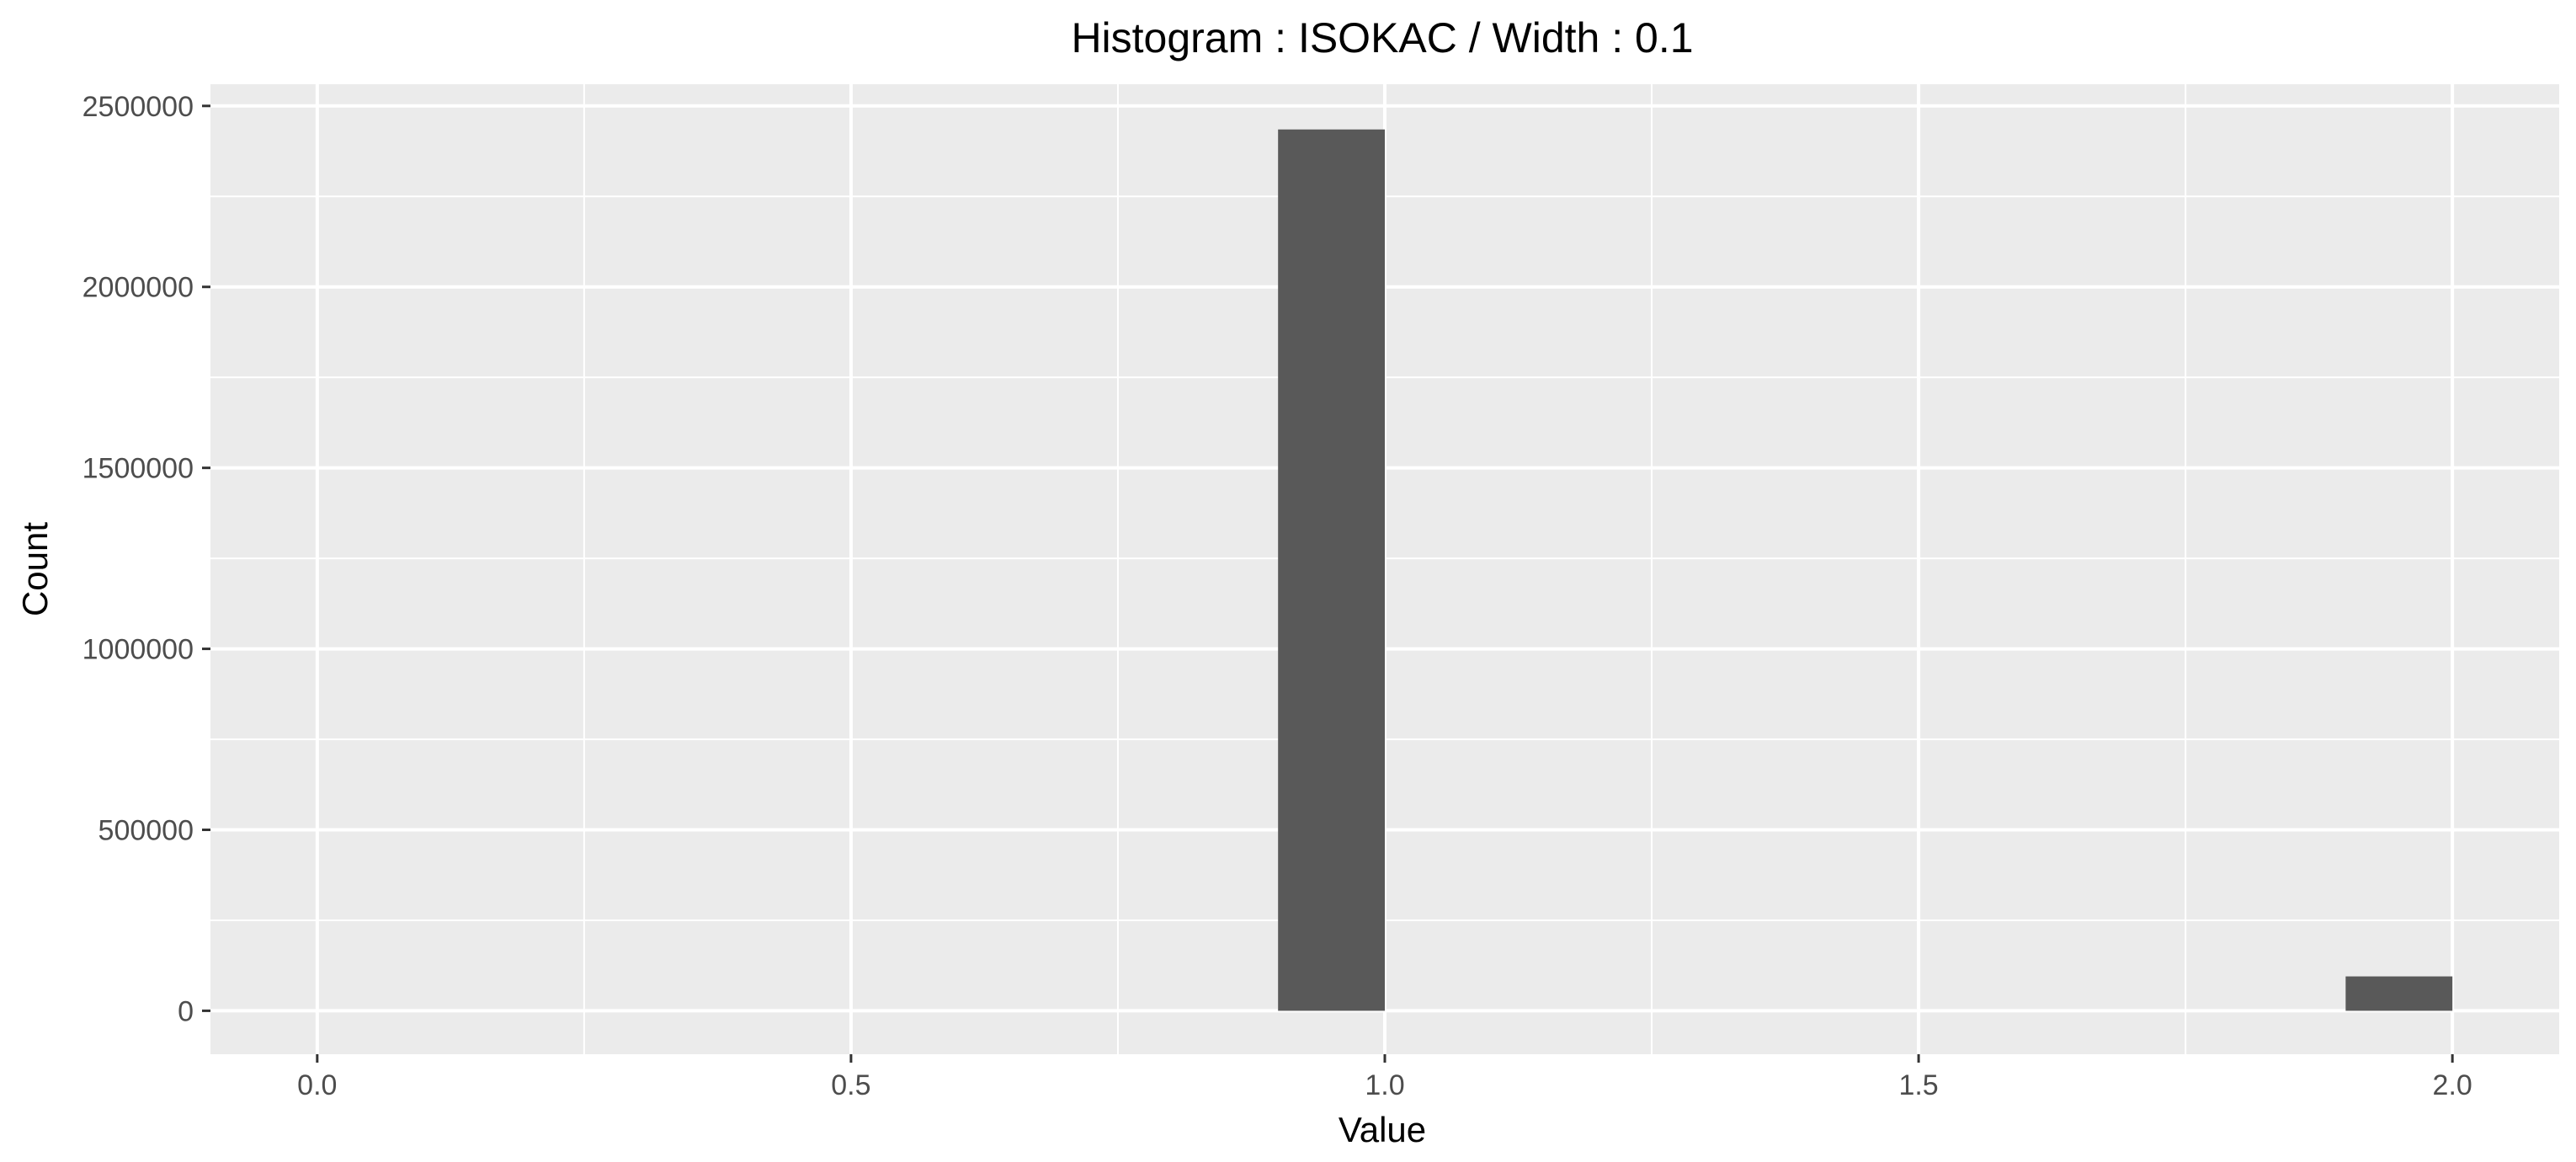 Image resolution: width=2576 pixels, height=1162 pixels. Describe the element at coordinates (1918, 1085) in the screenshot. I see `x-tick-label: 1.5` at that location.